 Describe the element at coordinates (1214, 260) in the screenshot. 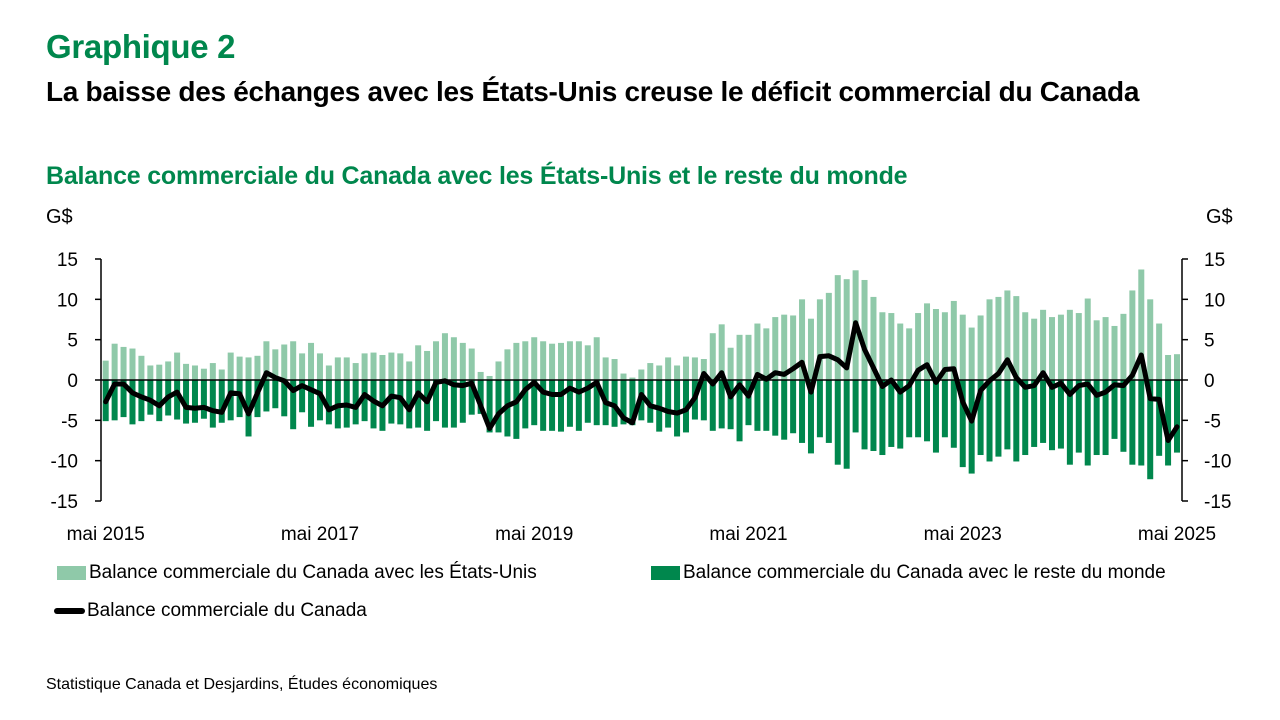

I see `y-tick-label-right: 15` at that location.